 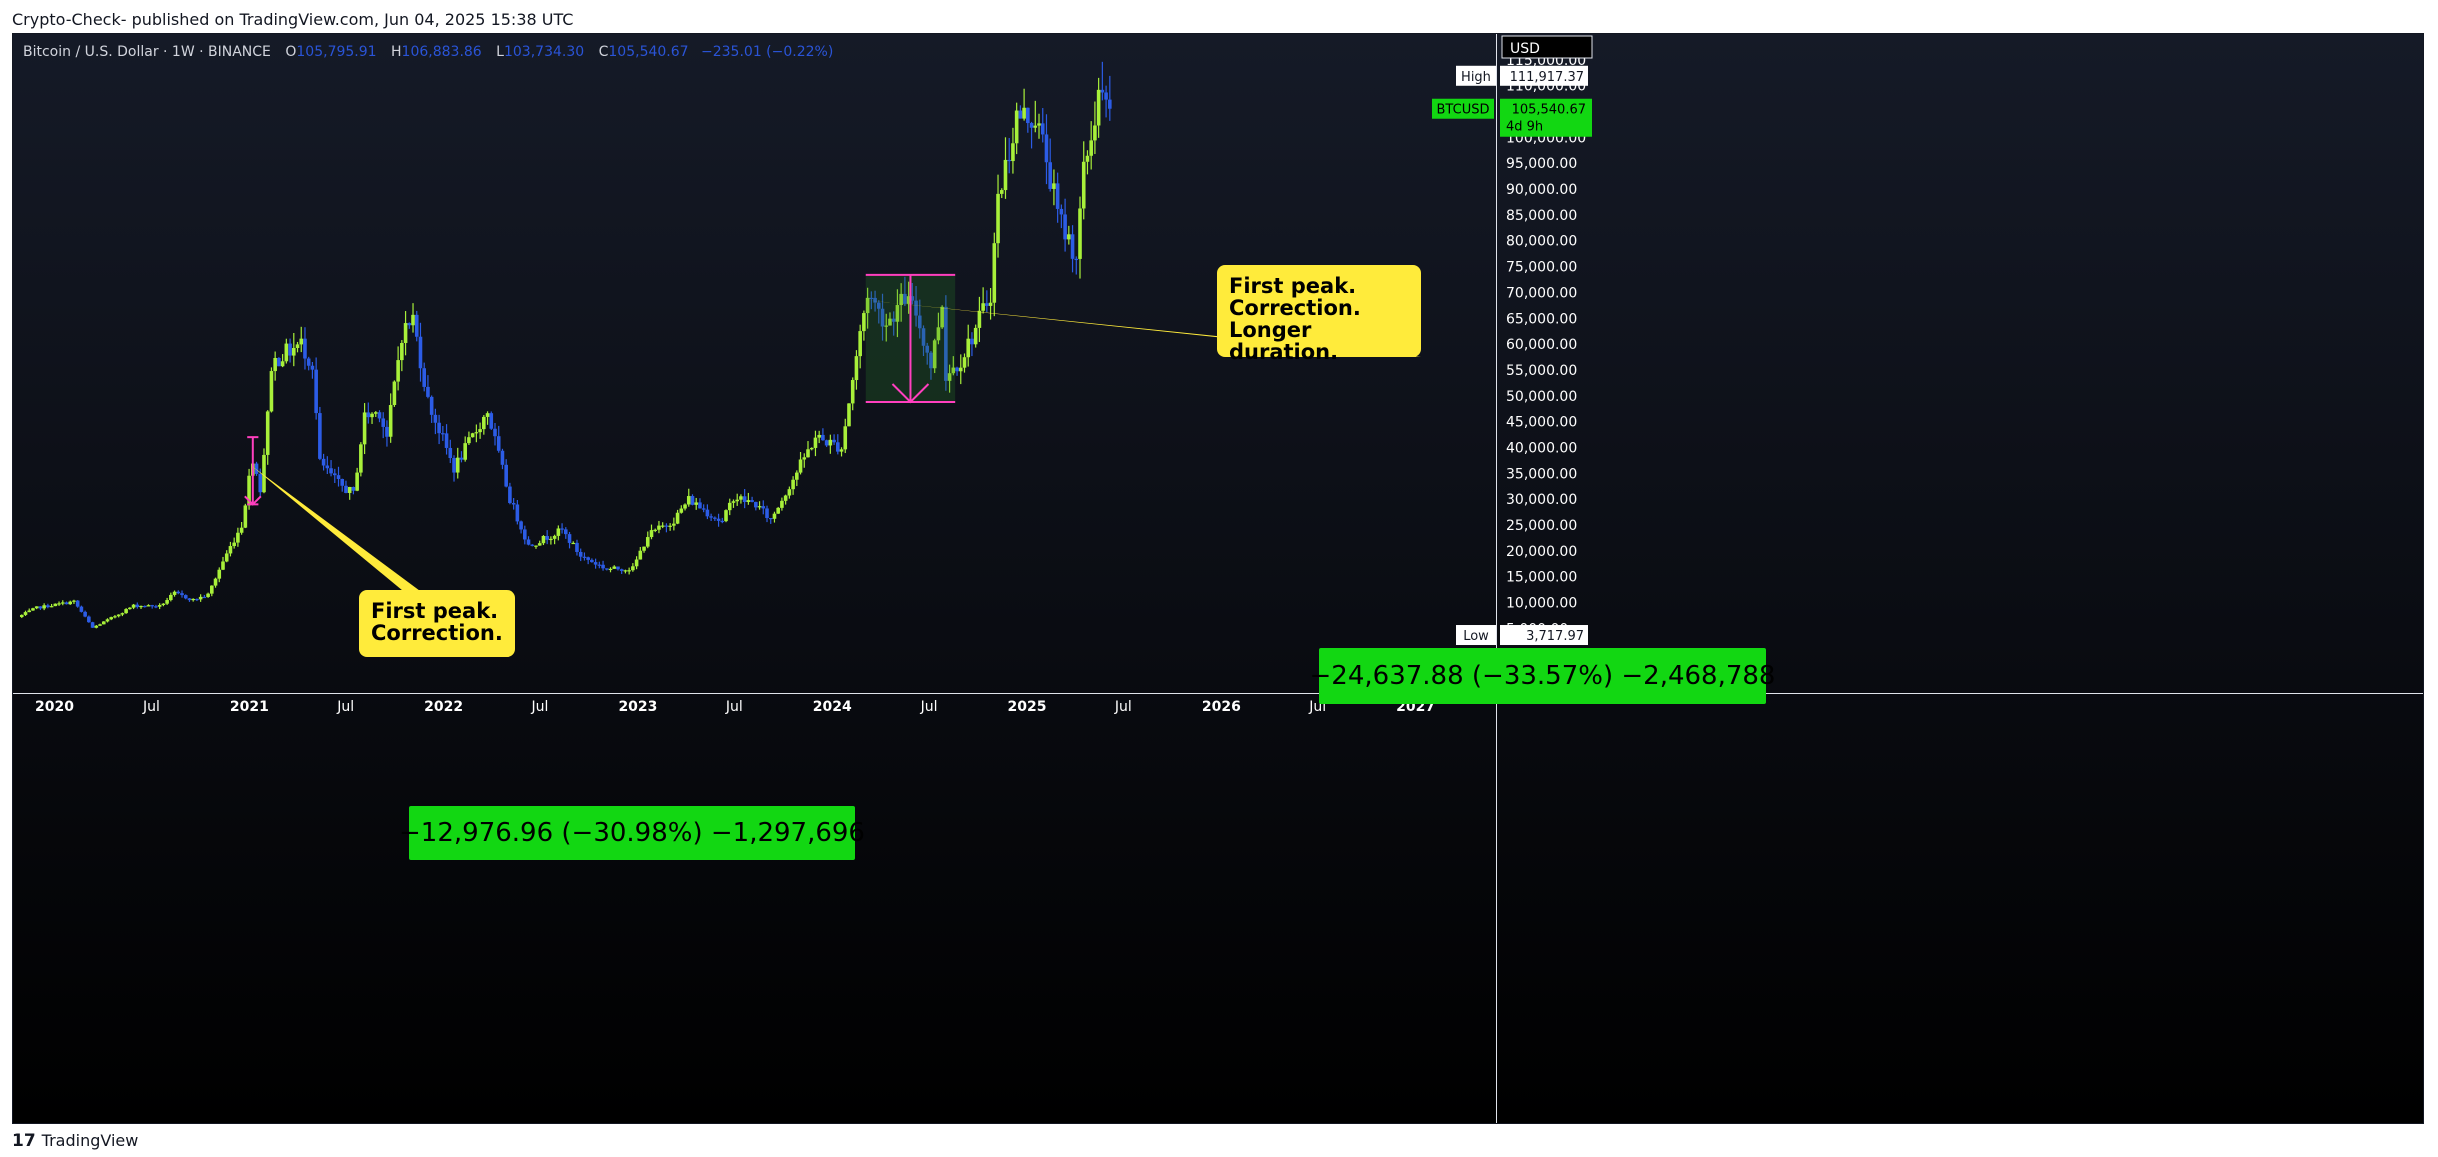 What do you see at coordinates (734, 707) in the screenshot?
I see `x-tick-7: Jul` at bounding box center [734, 707].